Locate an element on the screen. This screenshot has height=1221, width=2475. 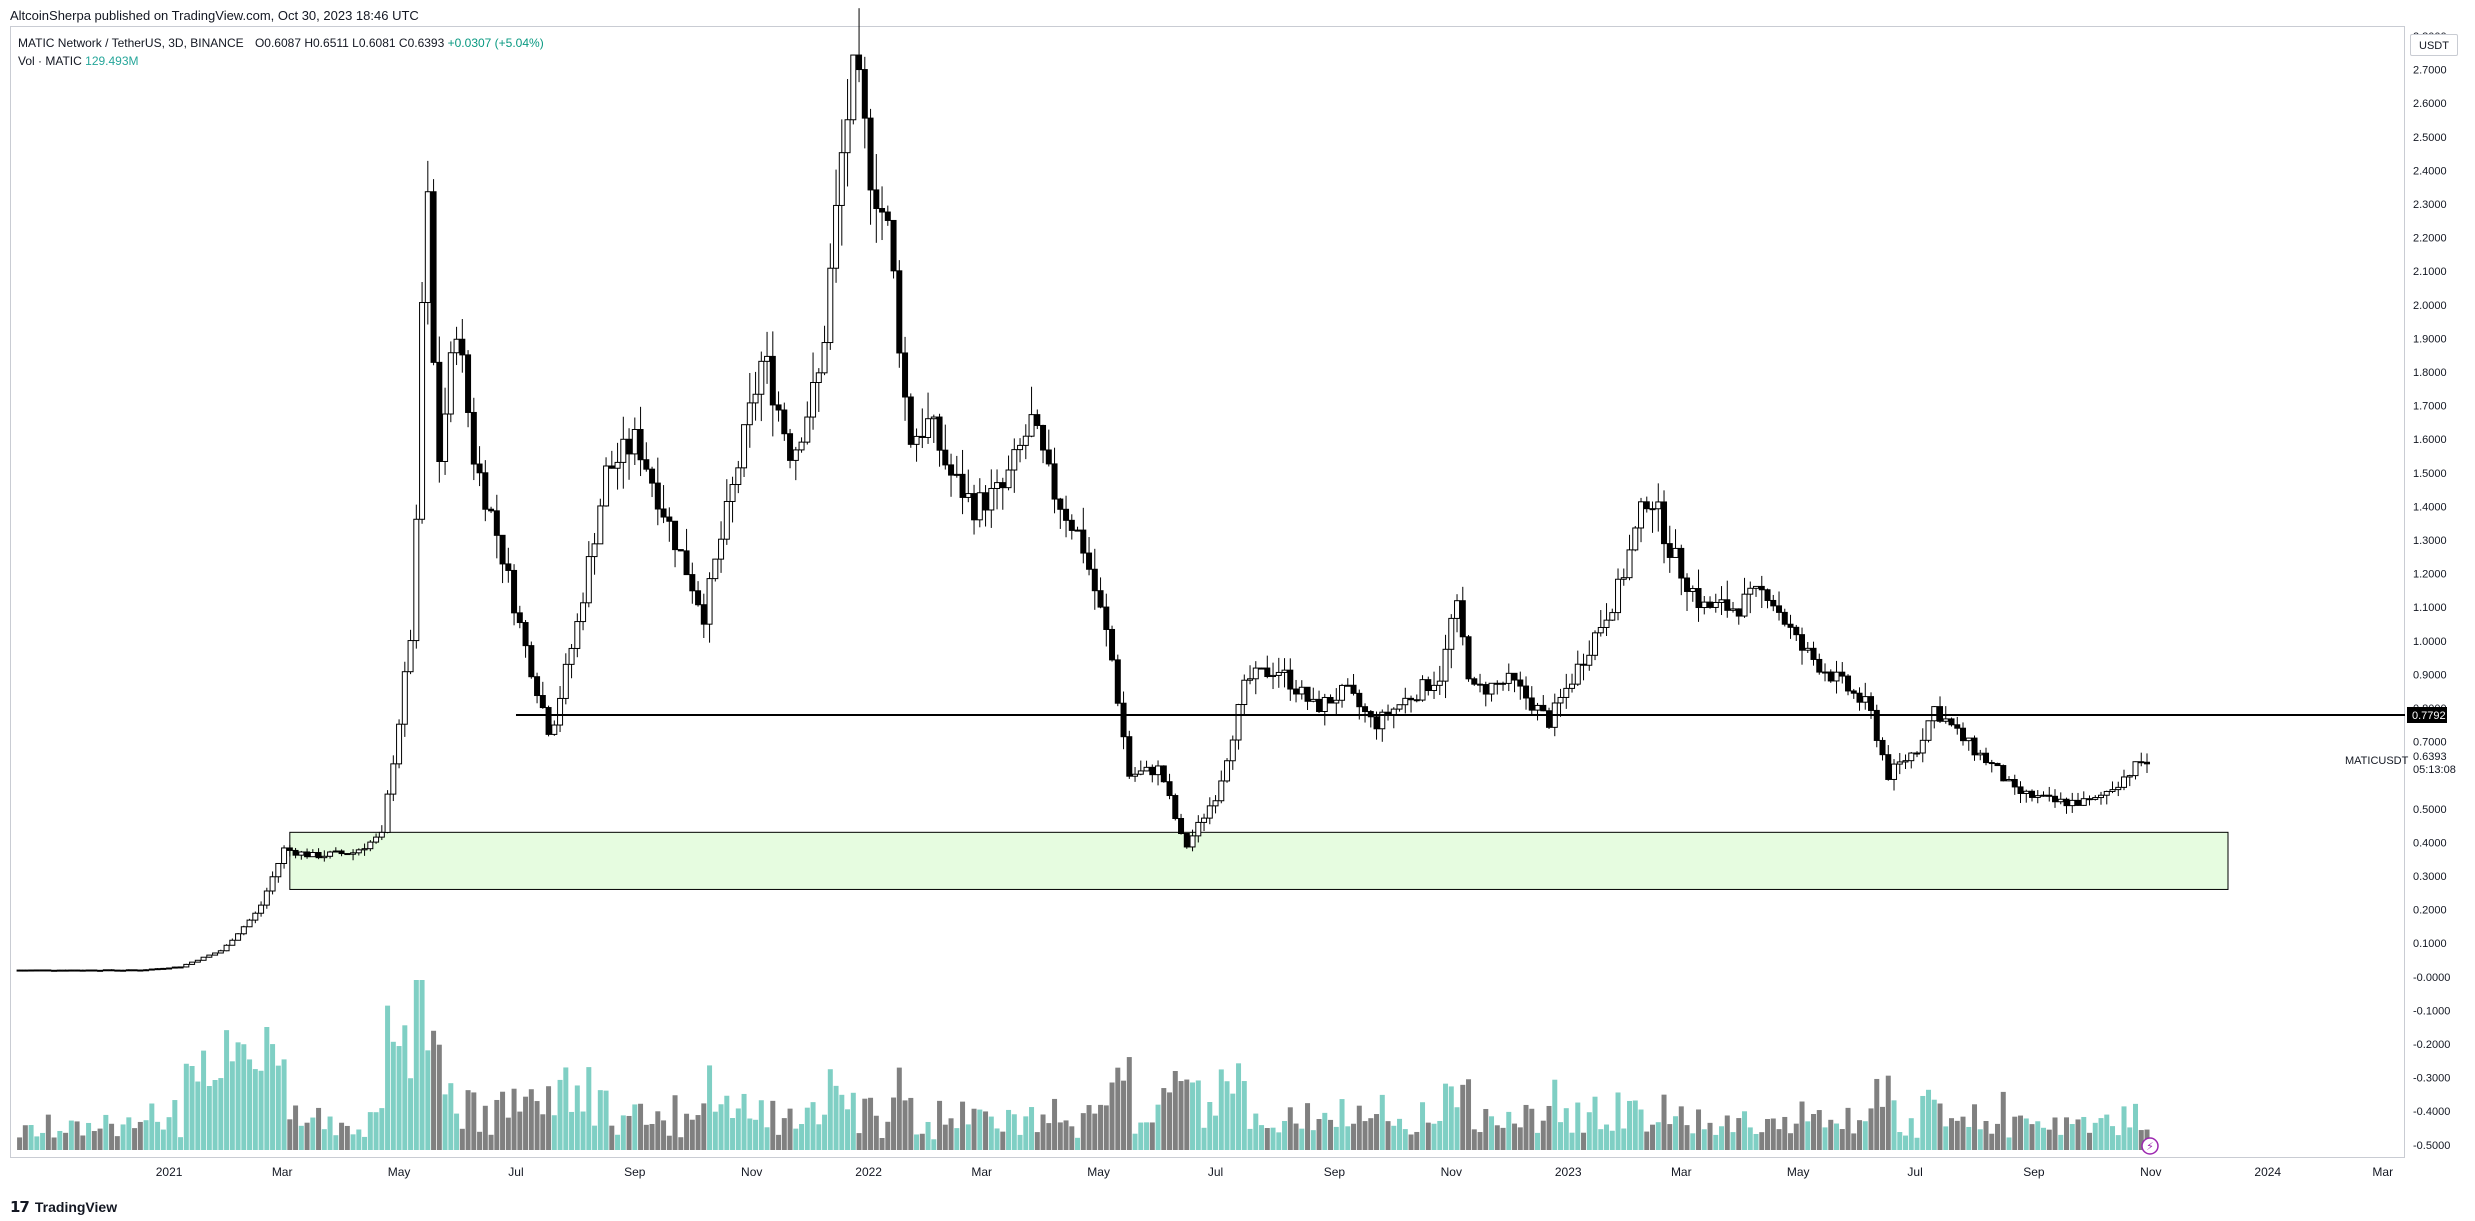
tradingview-logo: 𝟭𝟳 TradingView is located at coordinates (63, 1207).